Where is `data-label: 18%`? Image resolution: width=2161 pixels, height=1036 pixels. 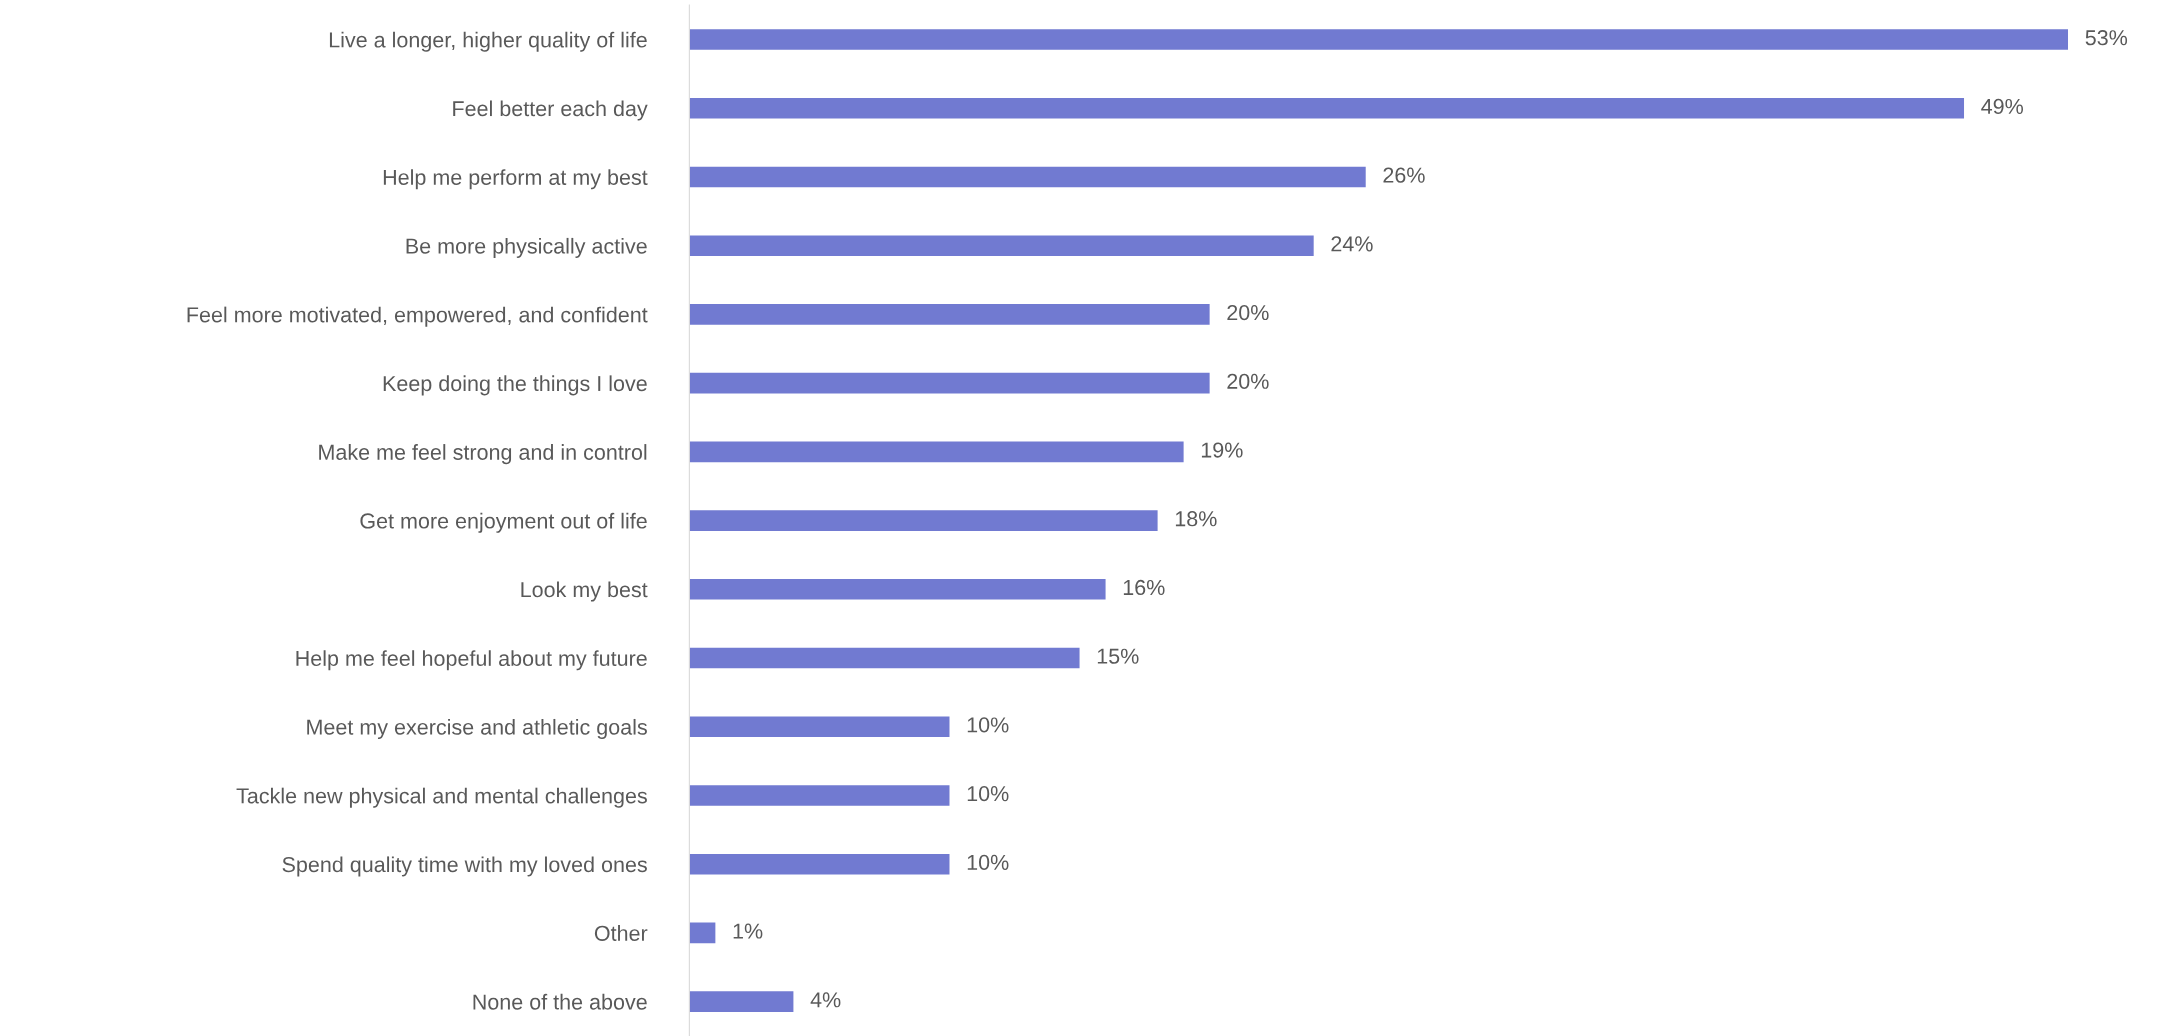
data-label: 18% is located at coordinates (1196, 519).